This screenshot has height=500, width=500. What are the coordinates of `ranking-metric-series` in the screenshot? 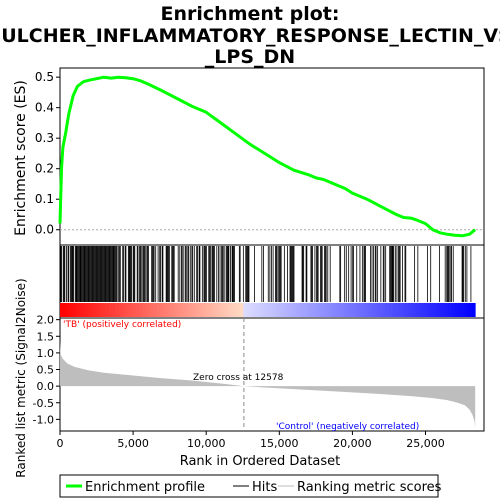 It's located at (268, 384).